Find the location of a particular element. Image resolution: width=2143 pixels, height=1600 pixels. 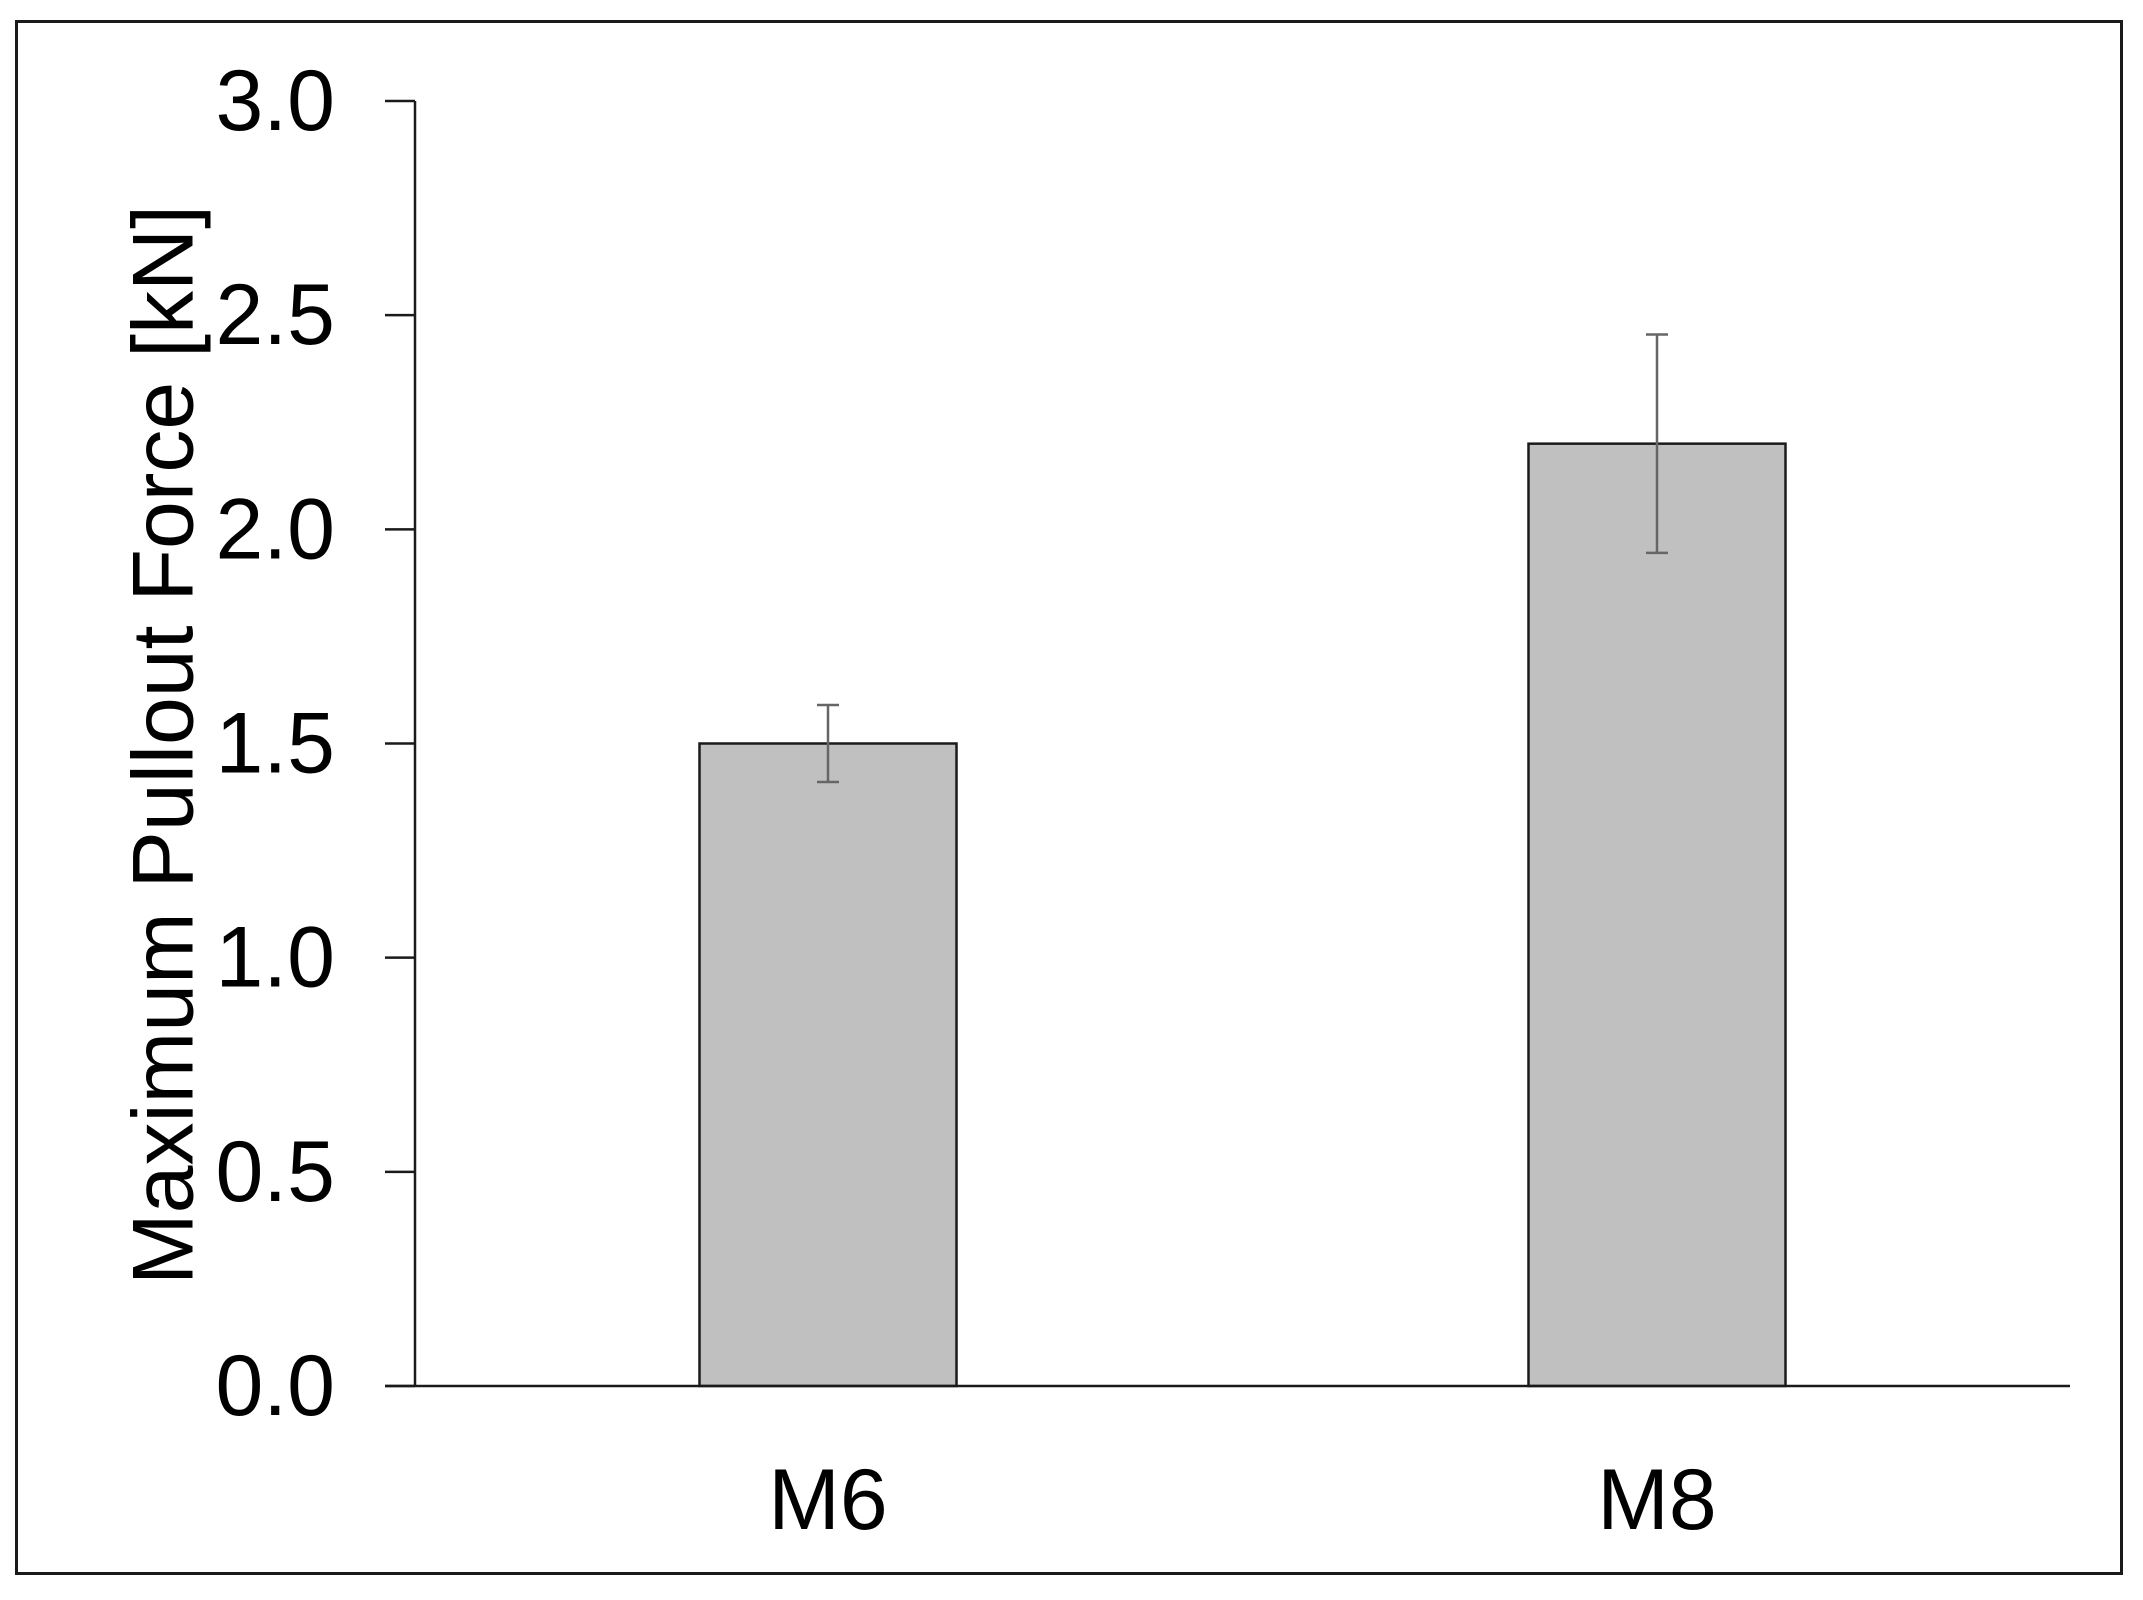

y-axis-ticks: 0.0 0.5 1.0 1.5 2.0 2.5 3.0 is located at coordinates (315, 743).